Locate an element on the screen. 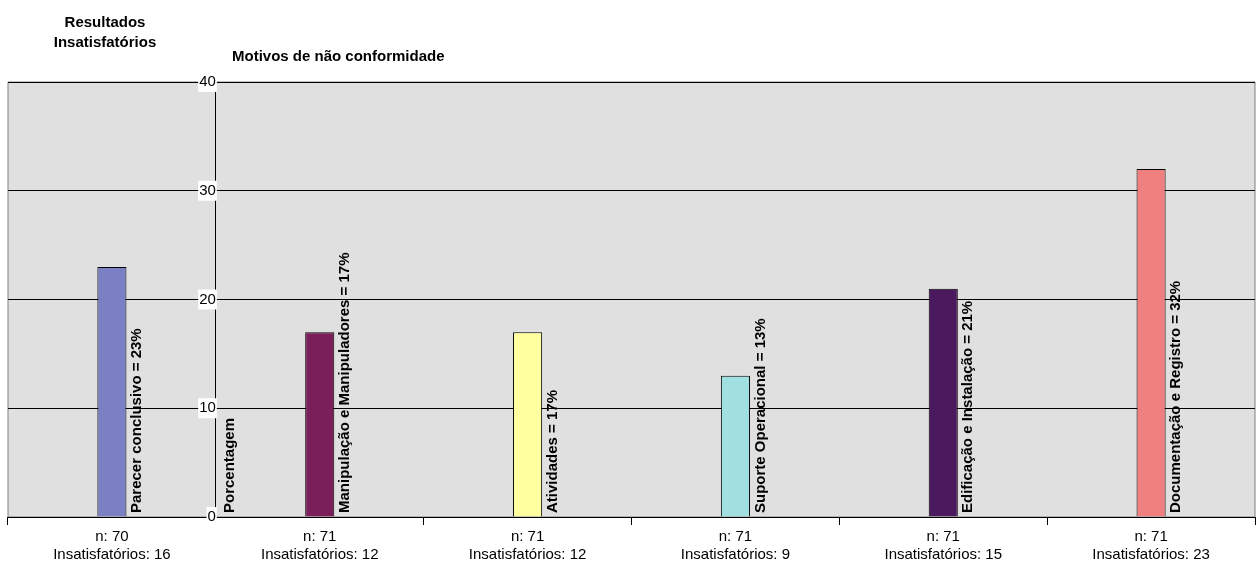  data-label: Documentação e Registro = 32% is located at coordinates (1175, 396).